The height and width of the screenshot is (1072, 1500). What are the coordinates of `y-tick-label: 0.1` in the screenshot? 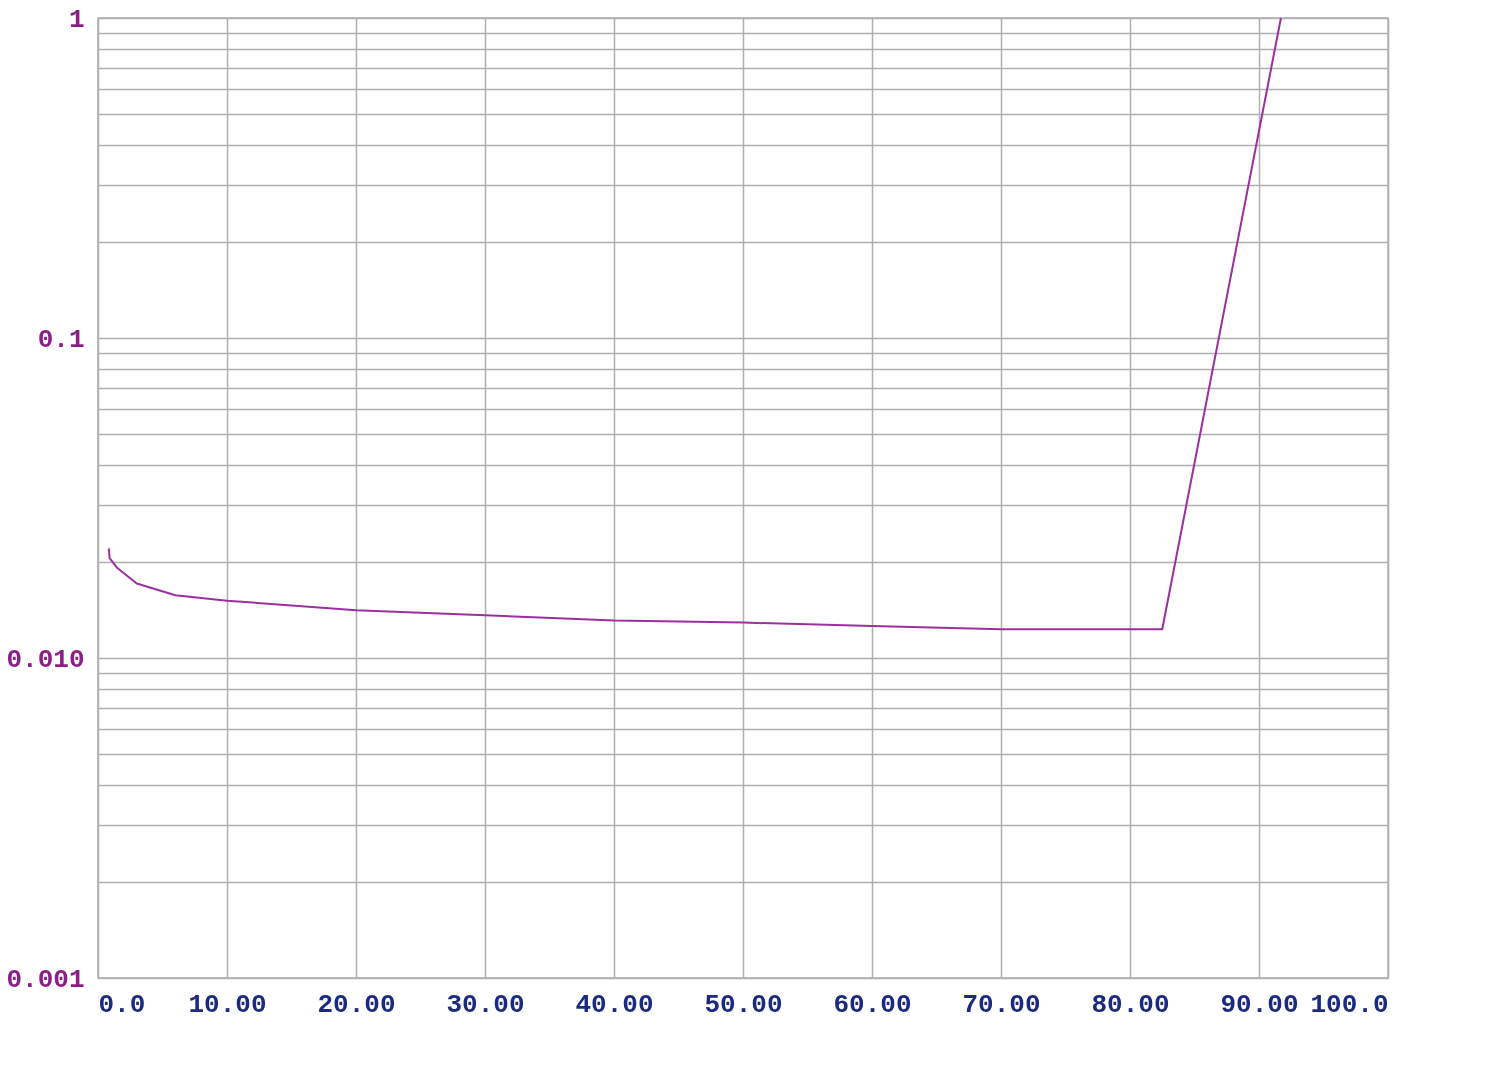 It's located at (61, 339).